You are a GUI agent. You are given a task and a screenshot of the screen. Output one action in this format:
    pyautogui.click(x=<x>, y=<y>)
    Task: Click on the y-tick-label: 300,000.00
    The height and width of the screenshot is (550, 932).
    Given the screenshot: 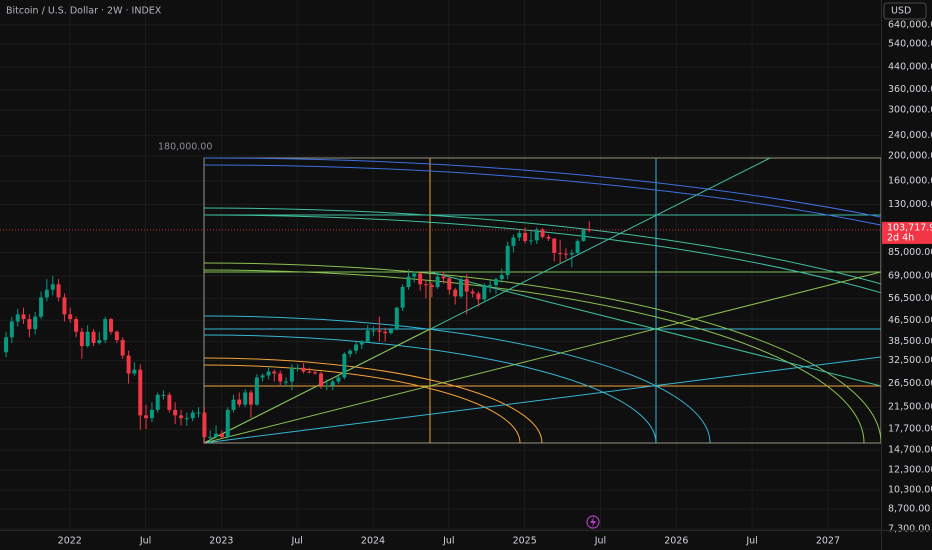 What is the action you would take?
    pyautogui.click(x=910, y=110)
    